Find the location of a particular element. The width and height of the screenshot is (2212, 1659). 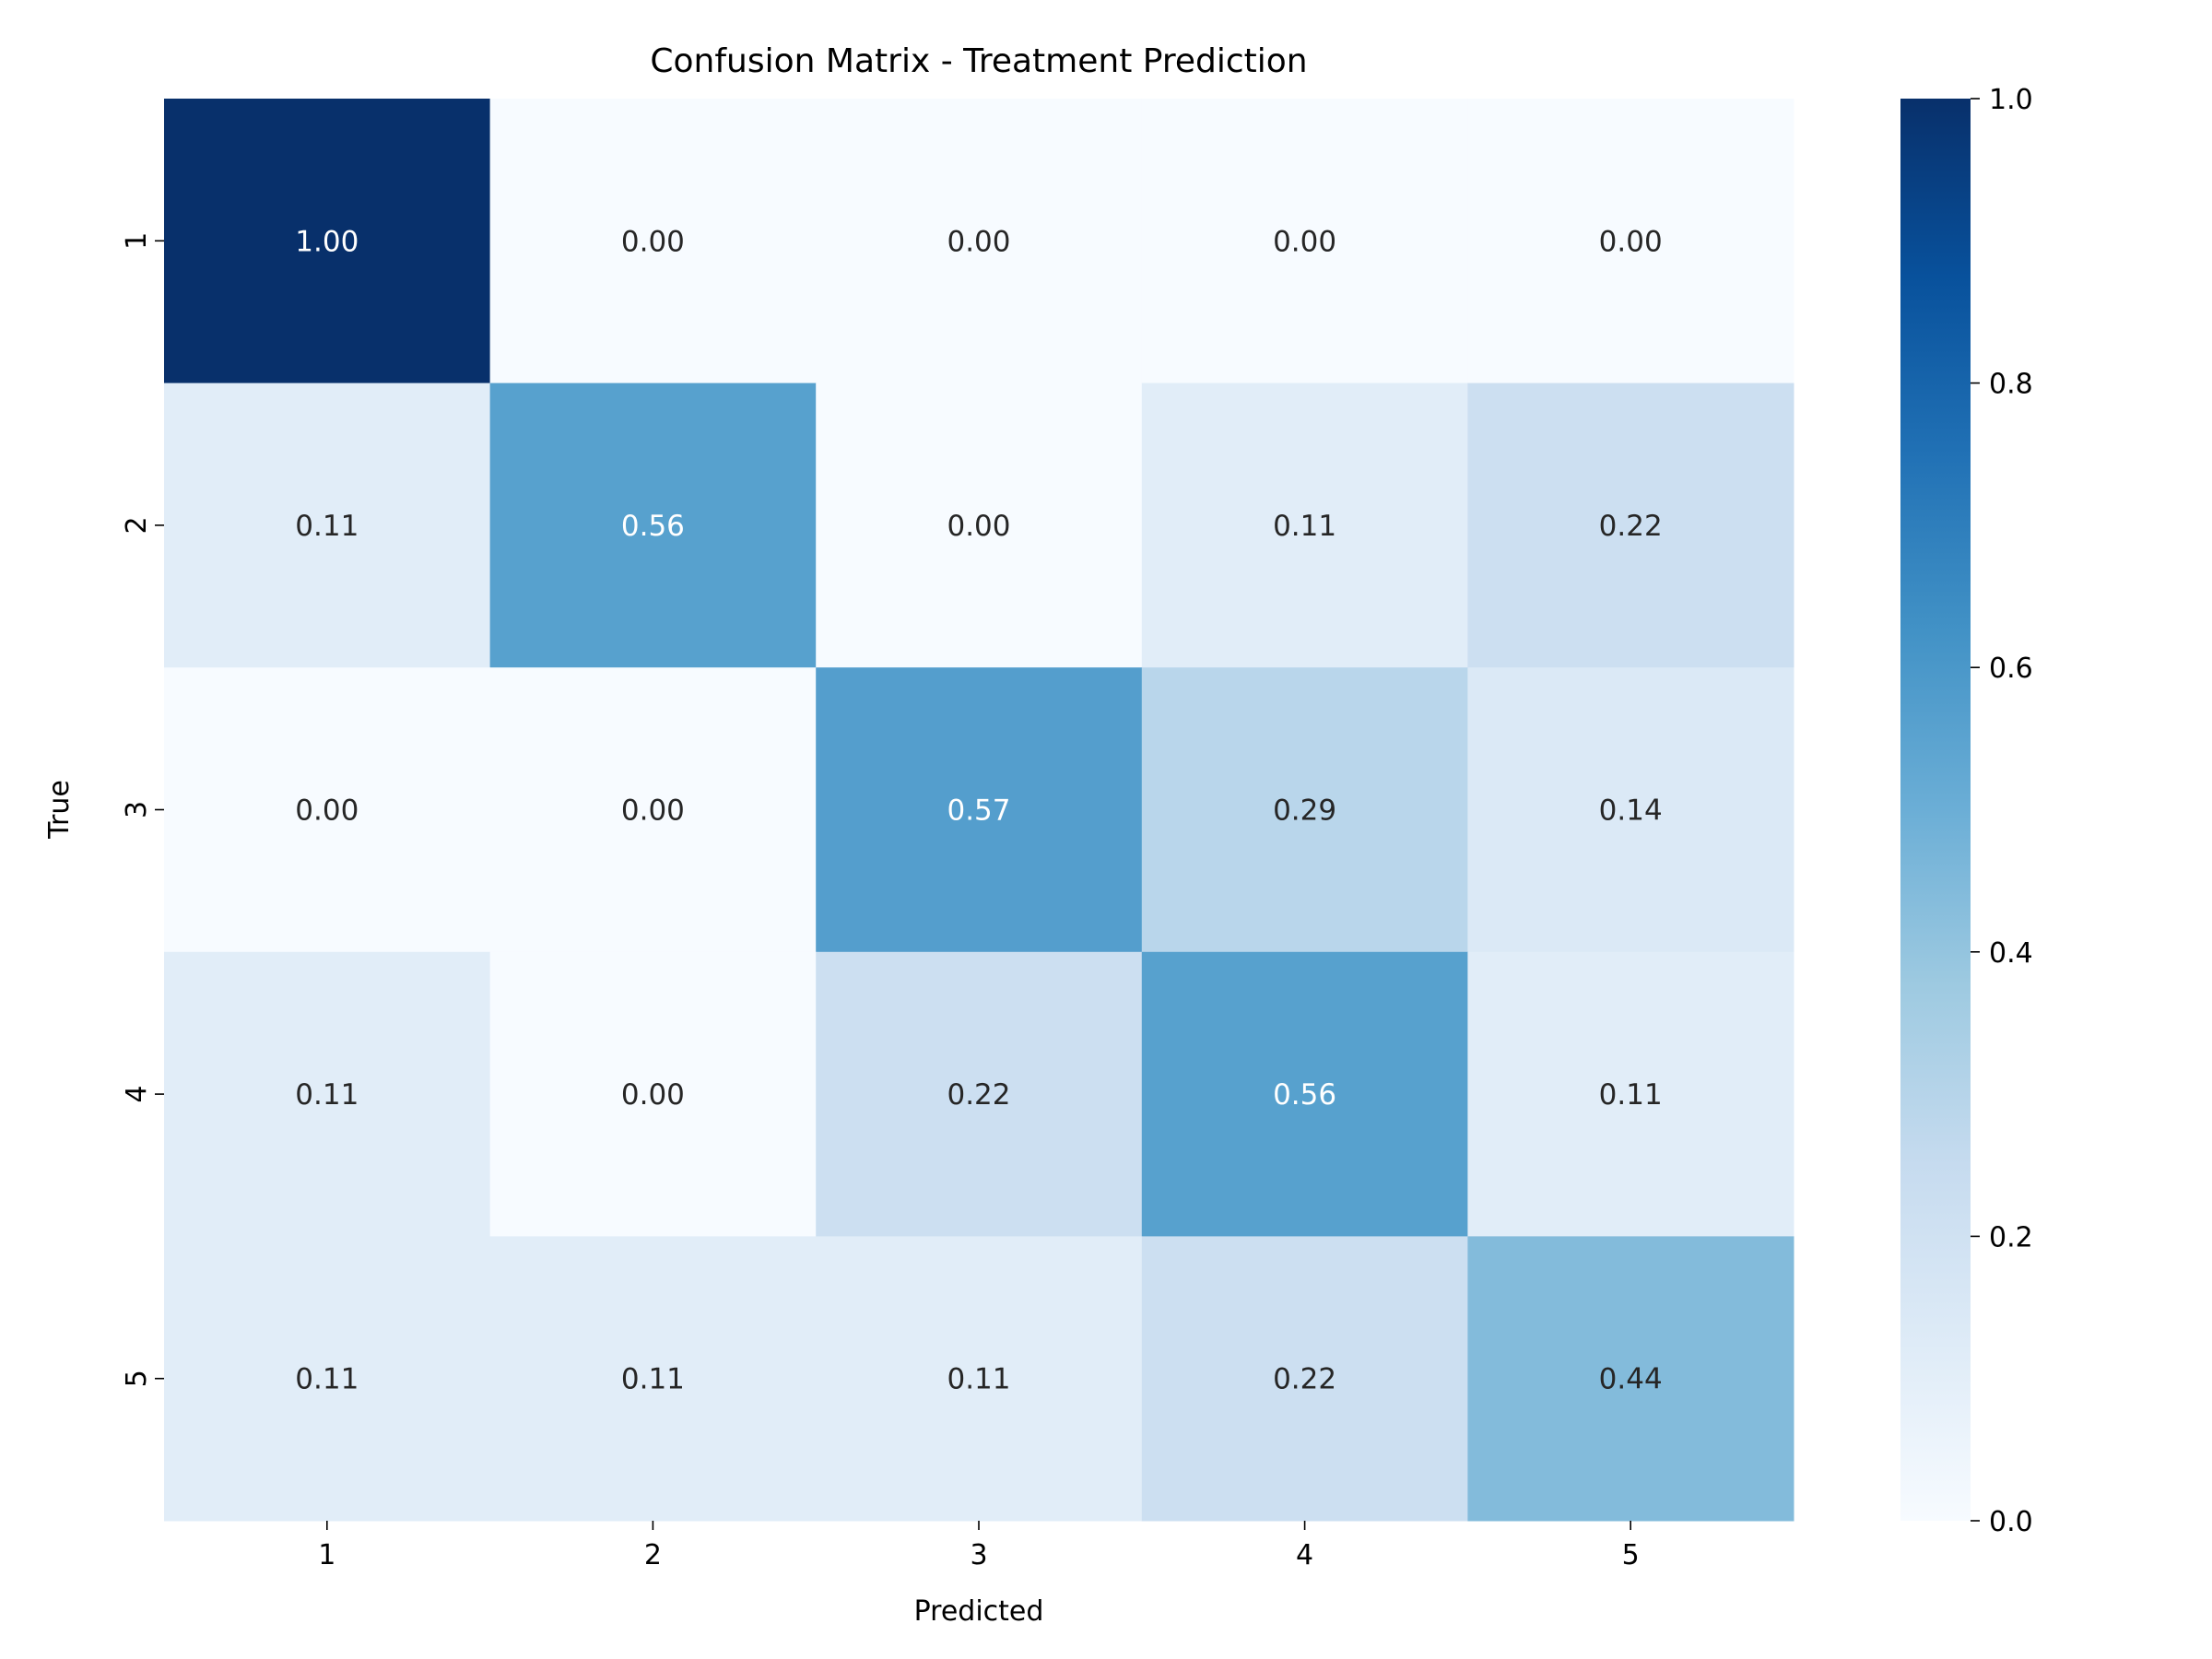

heatmap-cell-r5-c5 is located at coordinates (1630, 1379).